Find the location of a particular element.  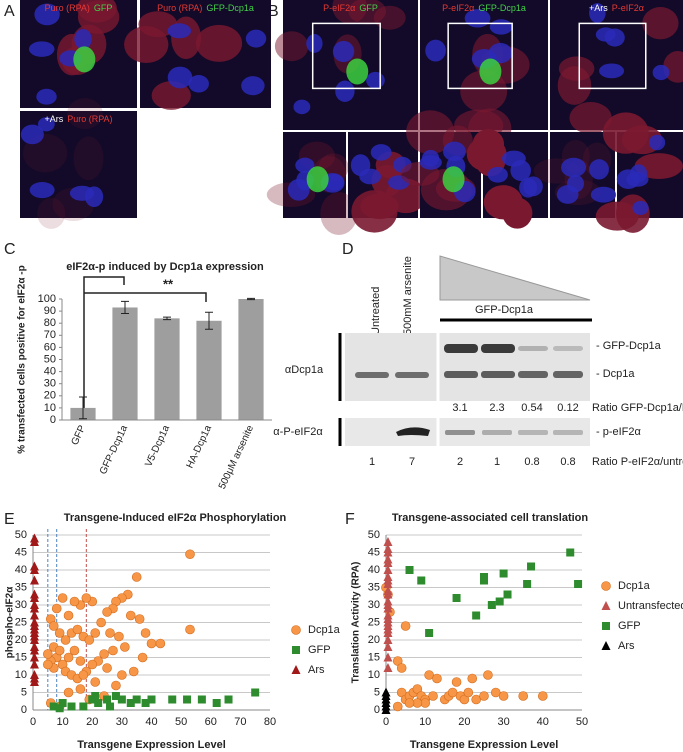

panel-label: D is located at coordinates (348, 249).